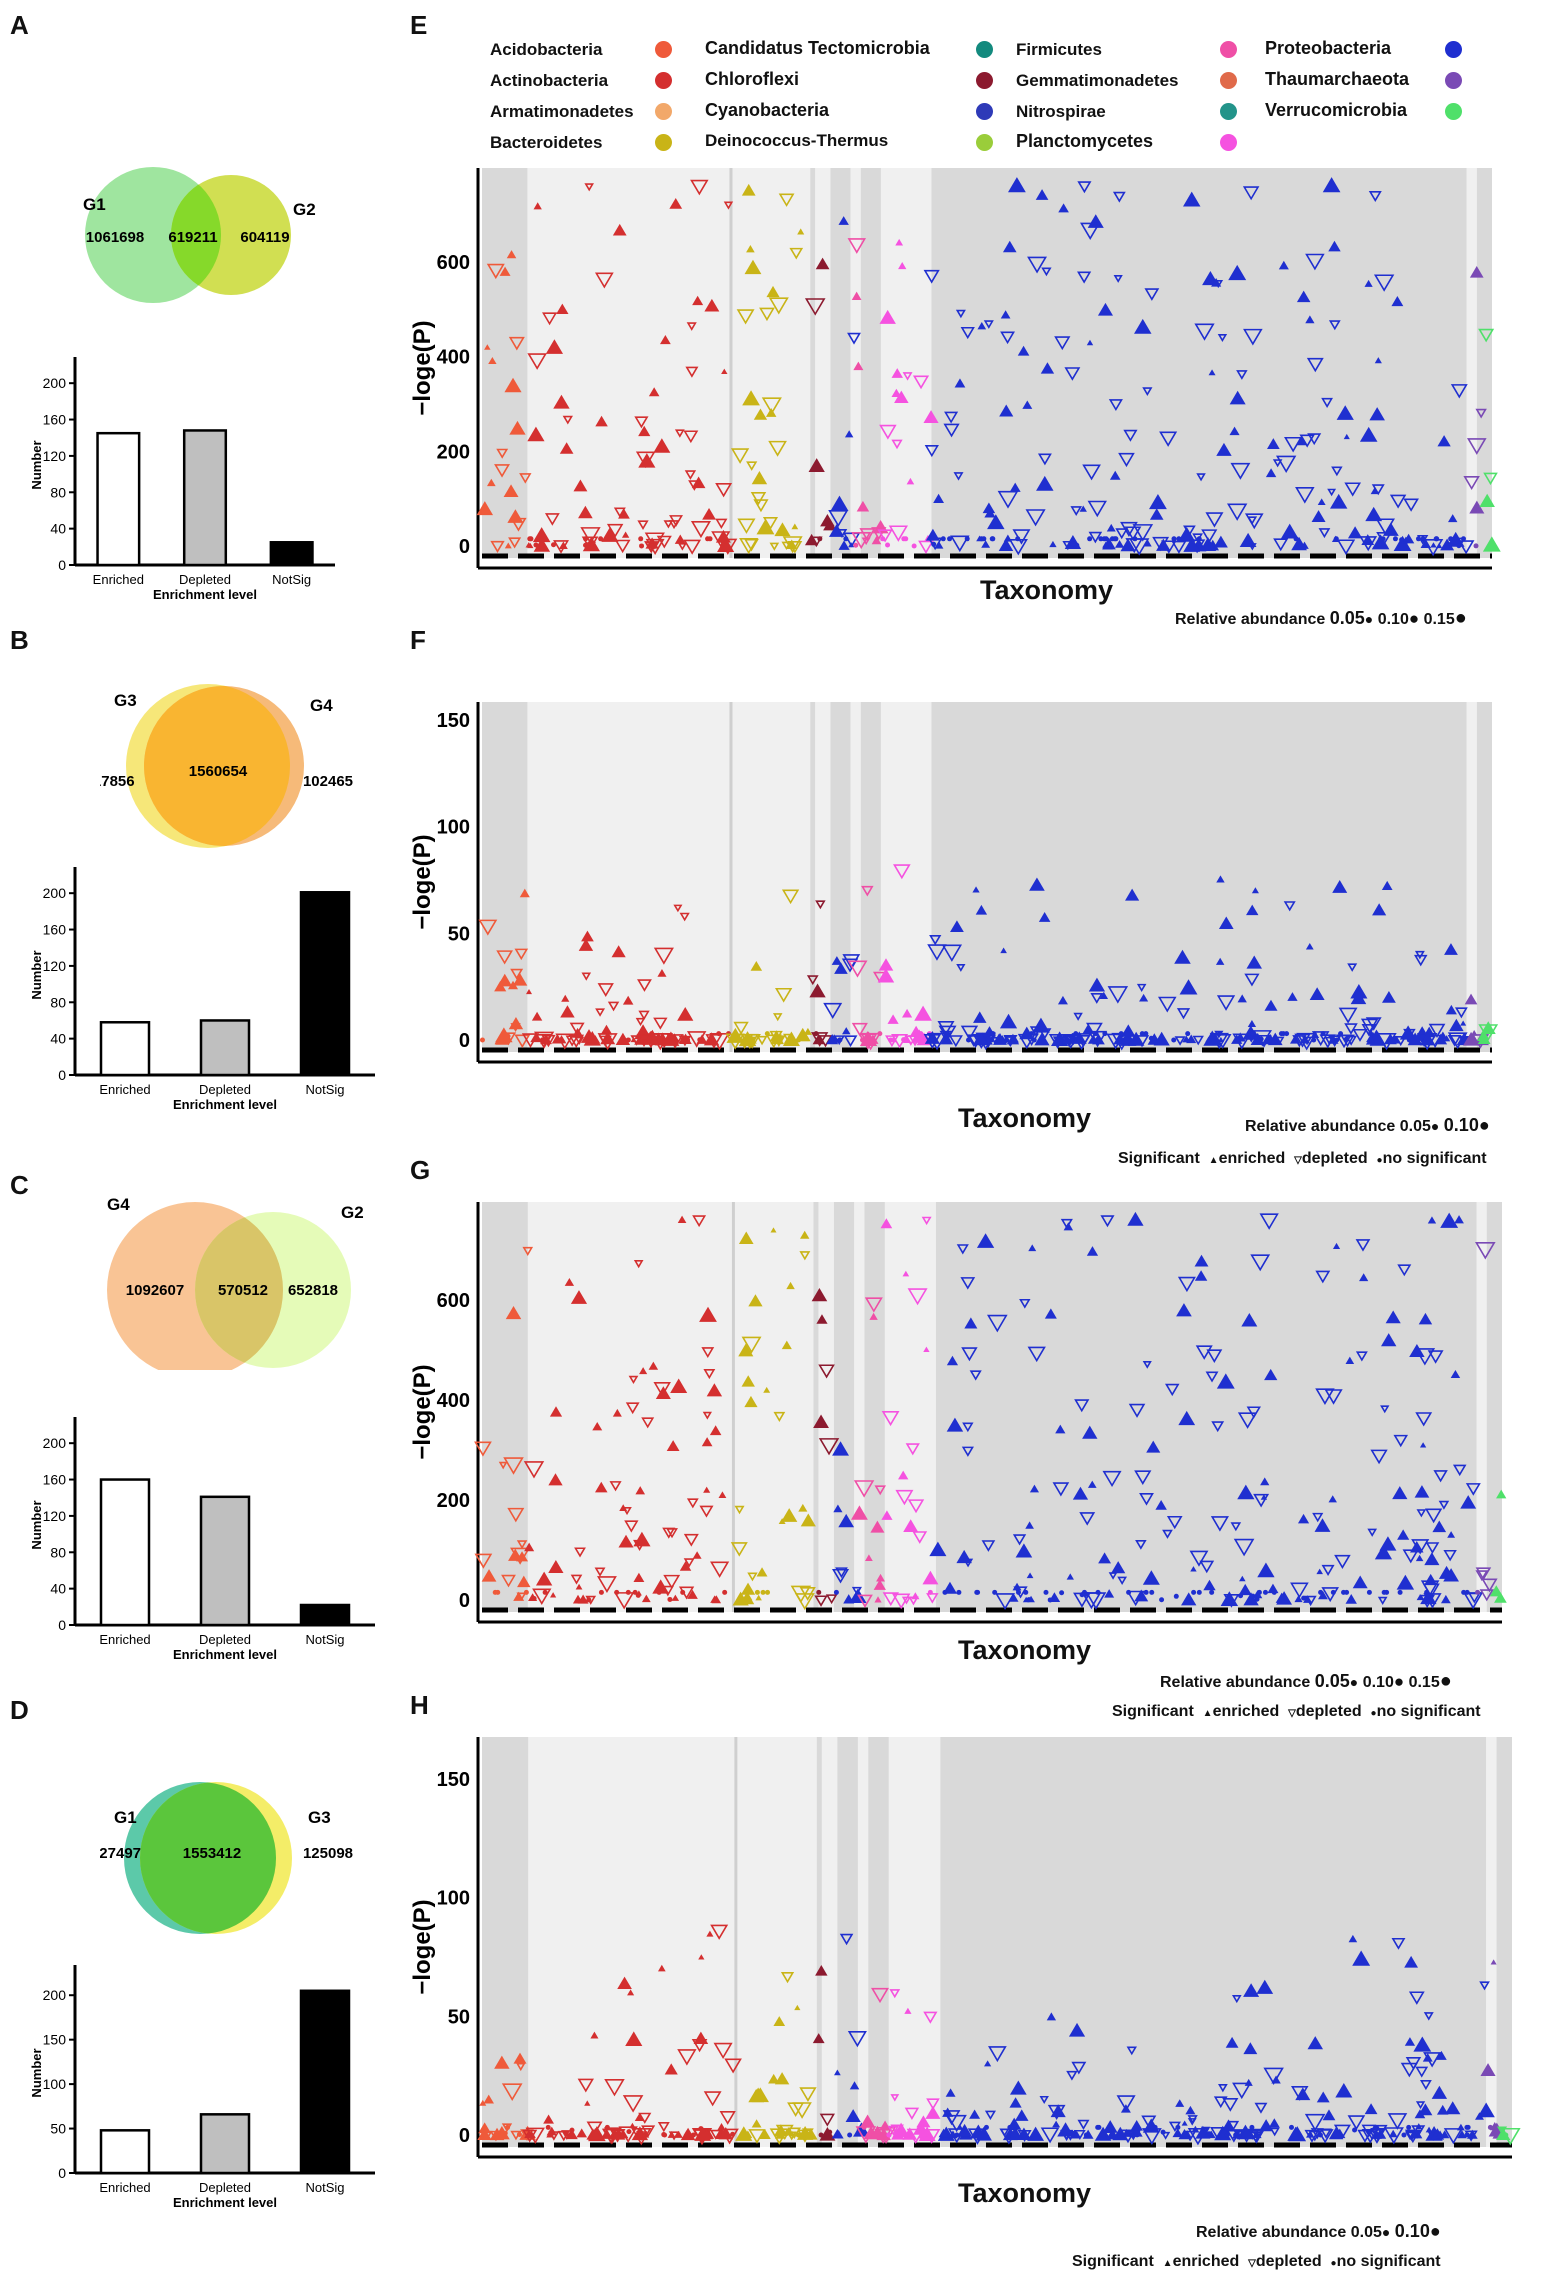 This screenshot has height=2279, width=1562. What do you see at coordinates (1321, 618) in the screenshot?
I see `relative-abundance-legend-e: Relative abundance 0.05● 0.10● 0.15●` at bounding box center [1321, 618].